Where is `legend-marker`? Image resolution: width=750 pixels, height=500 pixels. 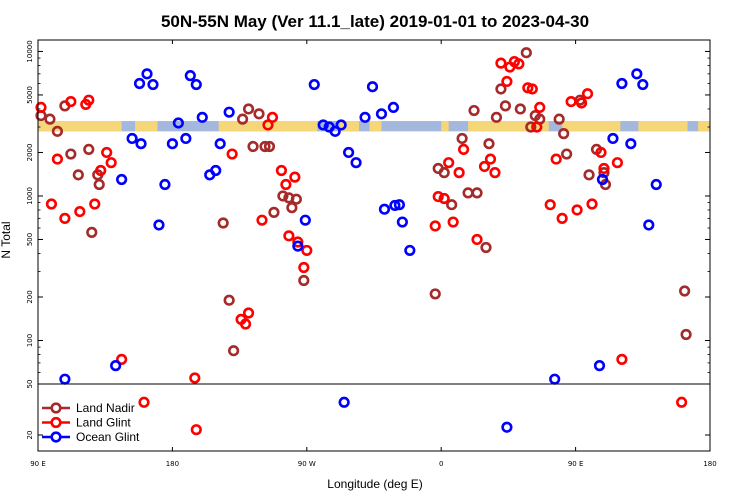 legend-marker is located at coordinates (56, 422).